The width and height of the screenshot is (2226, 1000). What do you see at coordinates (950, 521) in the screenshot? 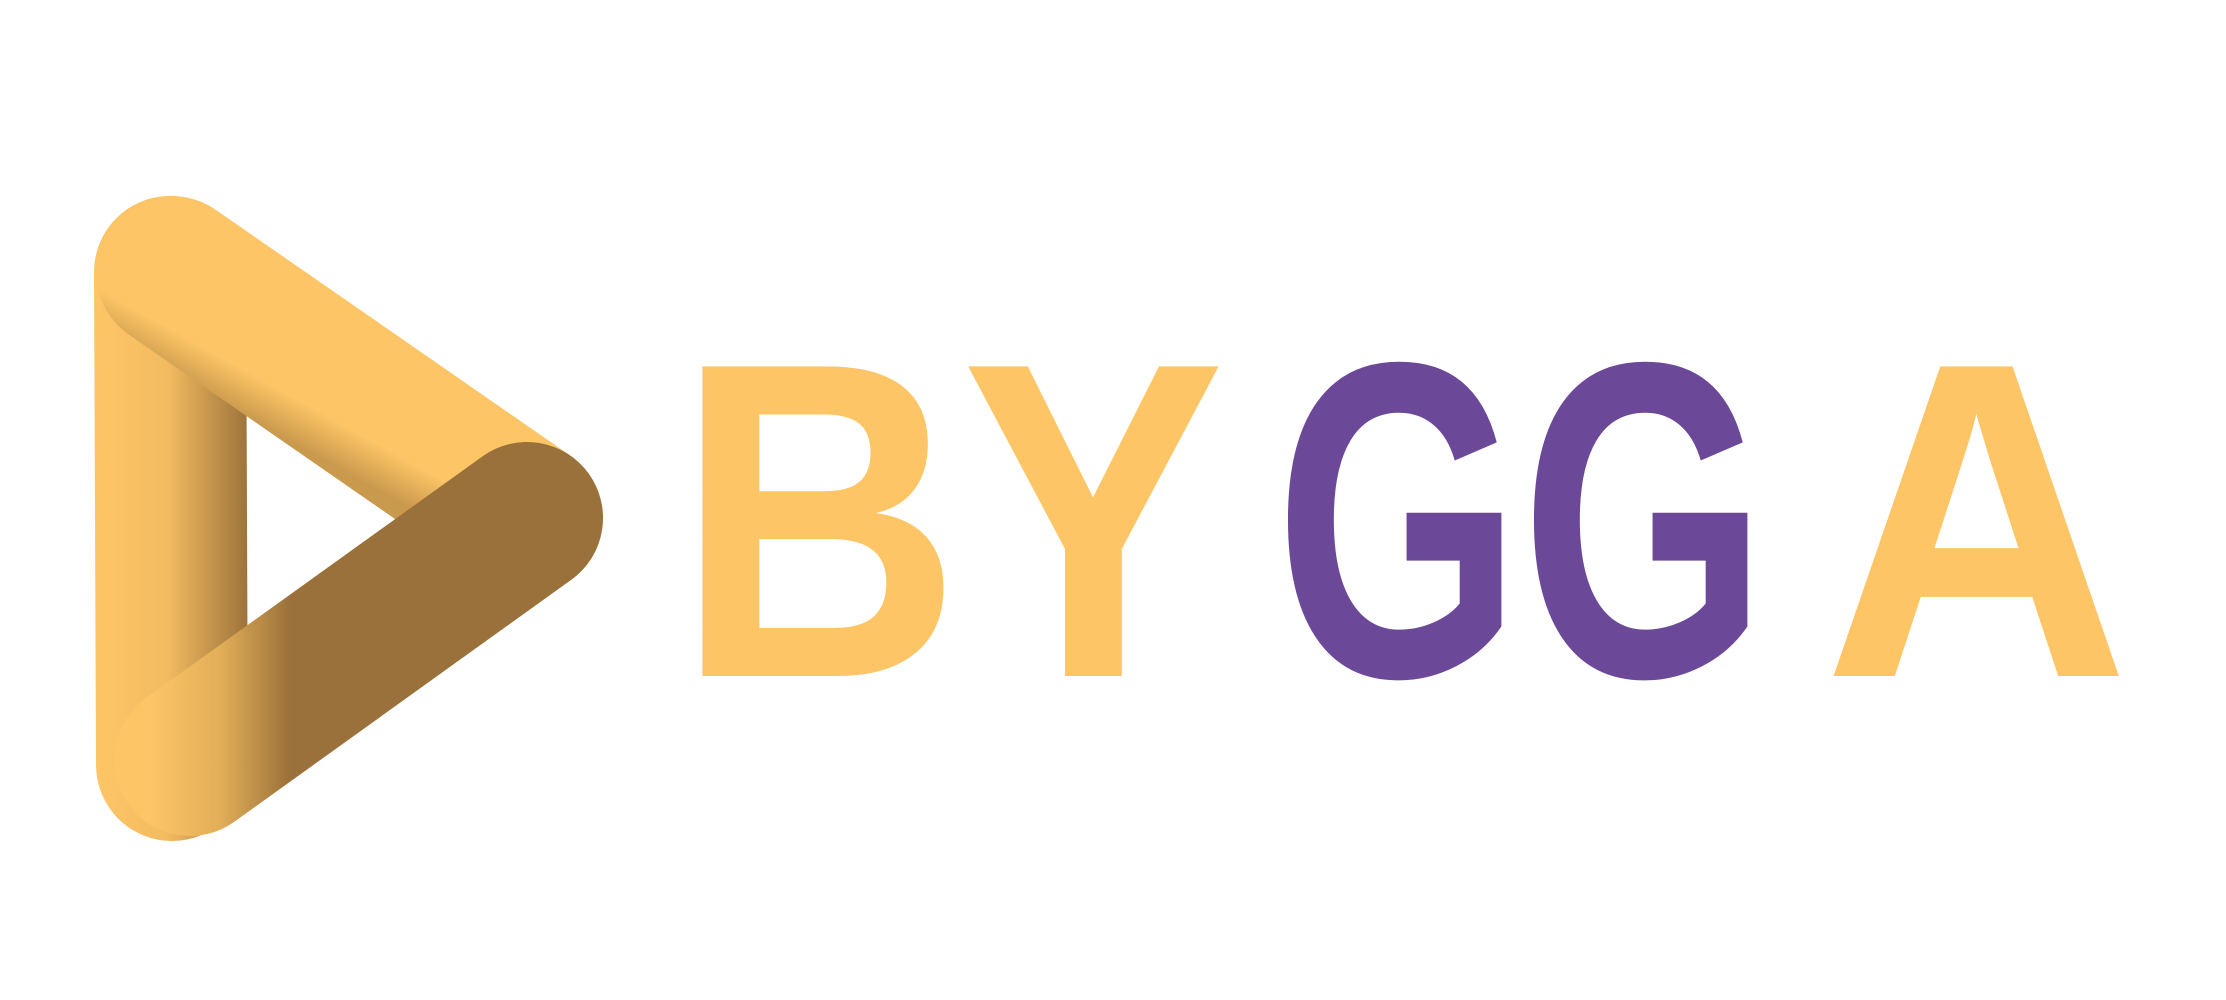
I see `logo-text: BY` at bounding box center [950, 521].